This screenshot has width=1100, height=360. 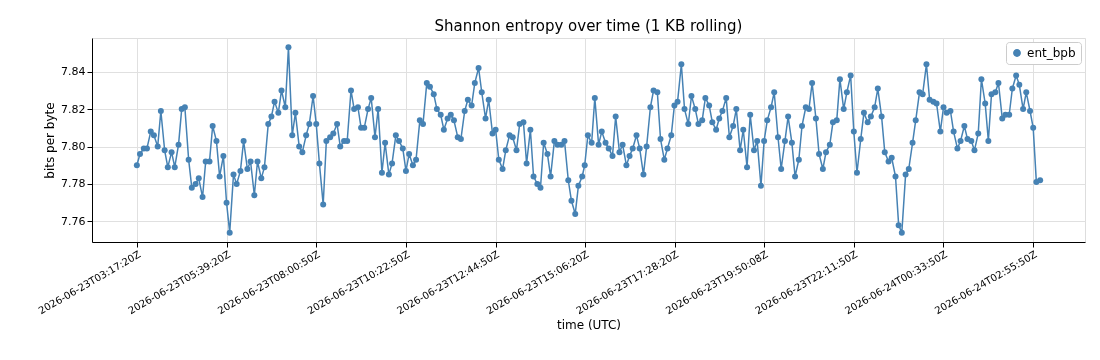 I want to click on x-axis-title: time (UTC), so click(x=589, y=325).